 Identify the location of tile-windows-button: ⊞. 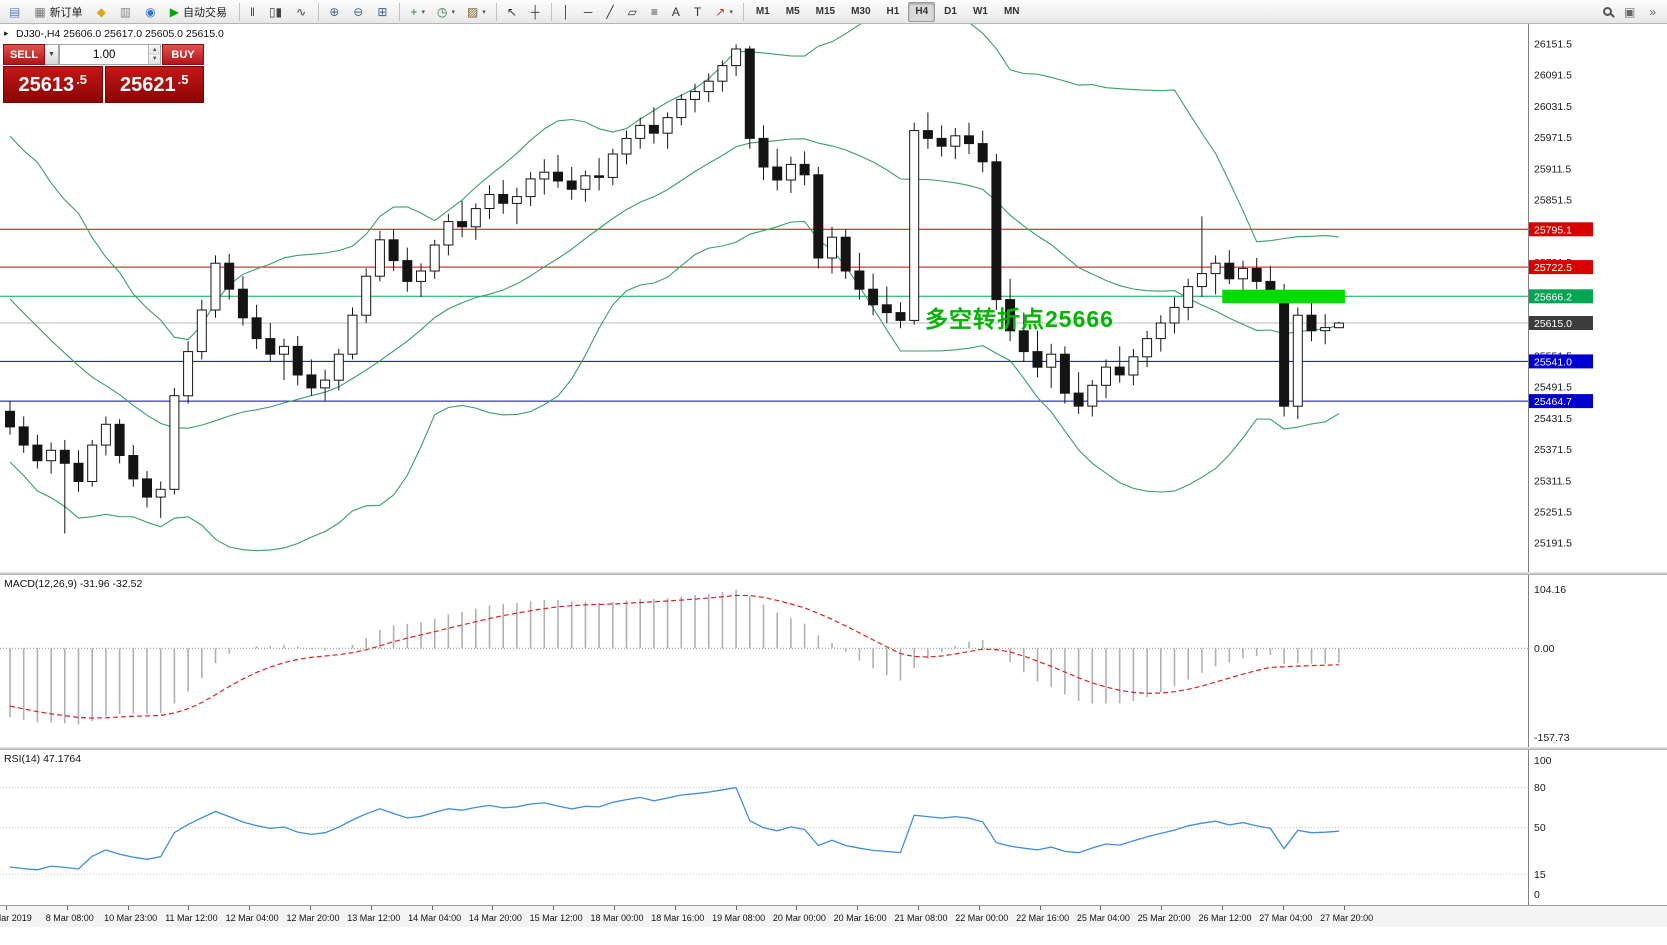
(383, 12).